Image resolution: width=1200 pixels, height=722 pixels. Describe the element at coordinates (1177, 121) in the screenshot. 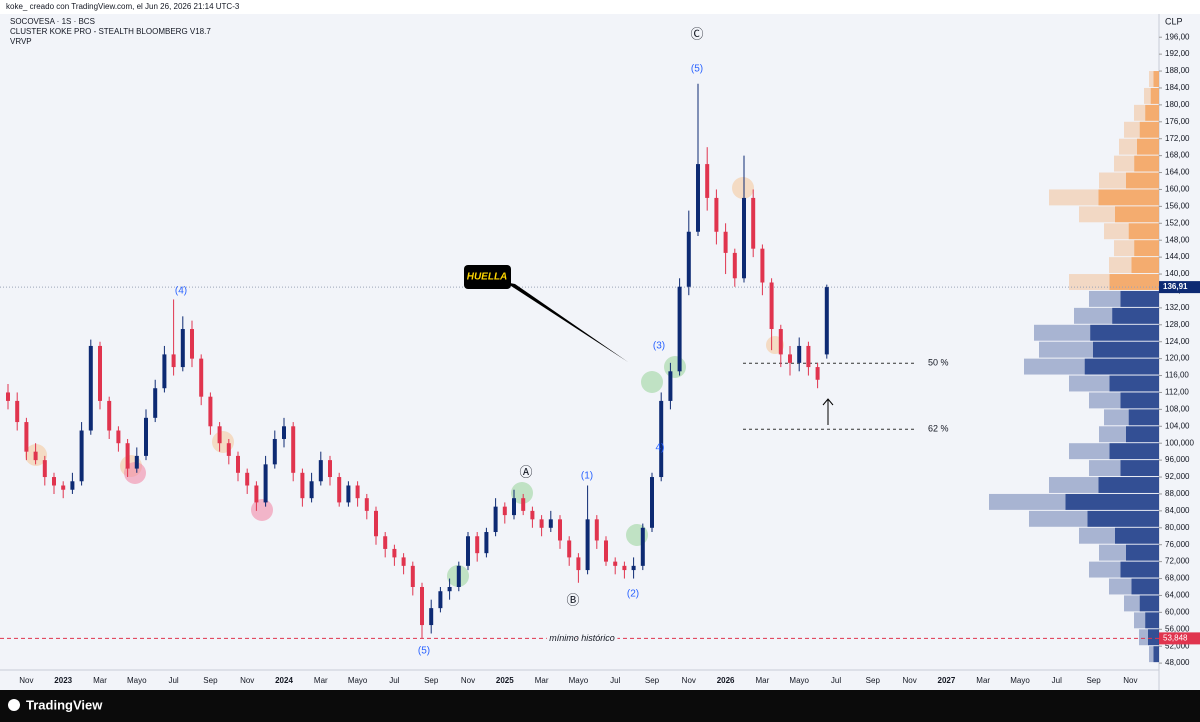

I see `y-tick-label: 176,00` at that location.